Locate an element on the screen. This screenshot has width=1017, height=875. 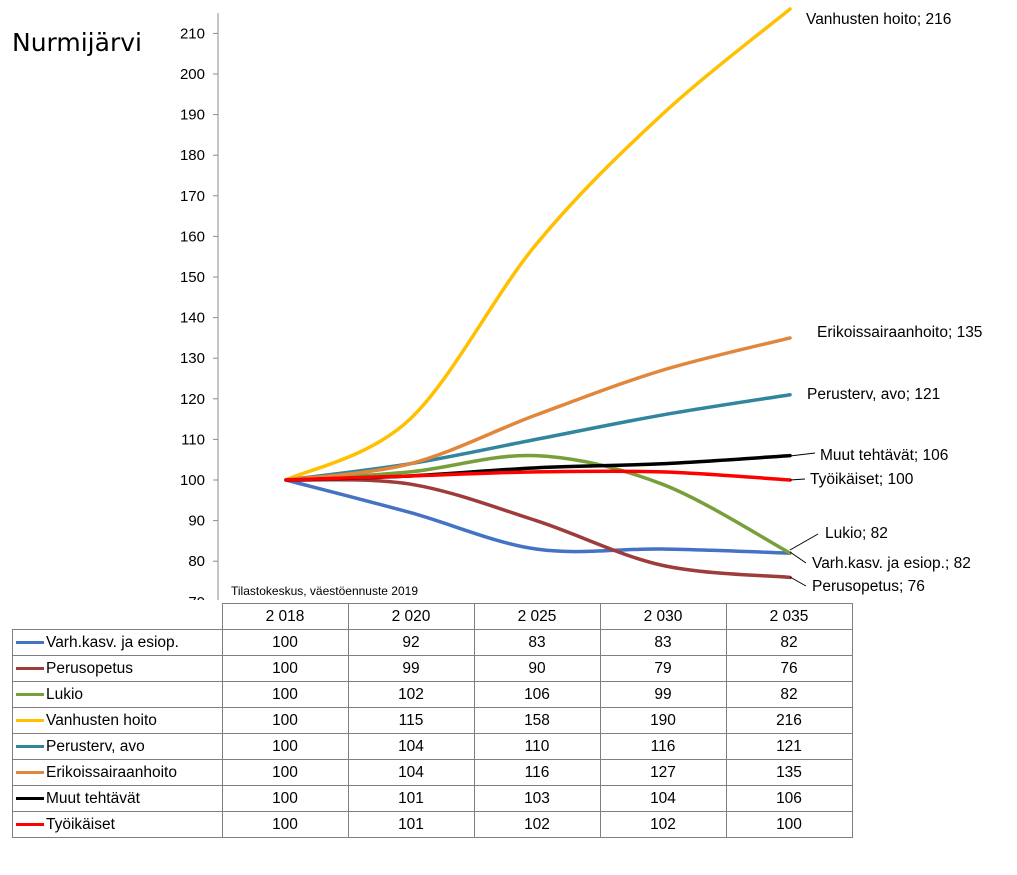
table-row: Varh.kasv. ja esiop. 100 92 83 83 82 is located at coordinates (432, 642).